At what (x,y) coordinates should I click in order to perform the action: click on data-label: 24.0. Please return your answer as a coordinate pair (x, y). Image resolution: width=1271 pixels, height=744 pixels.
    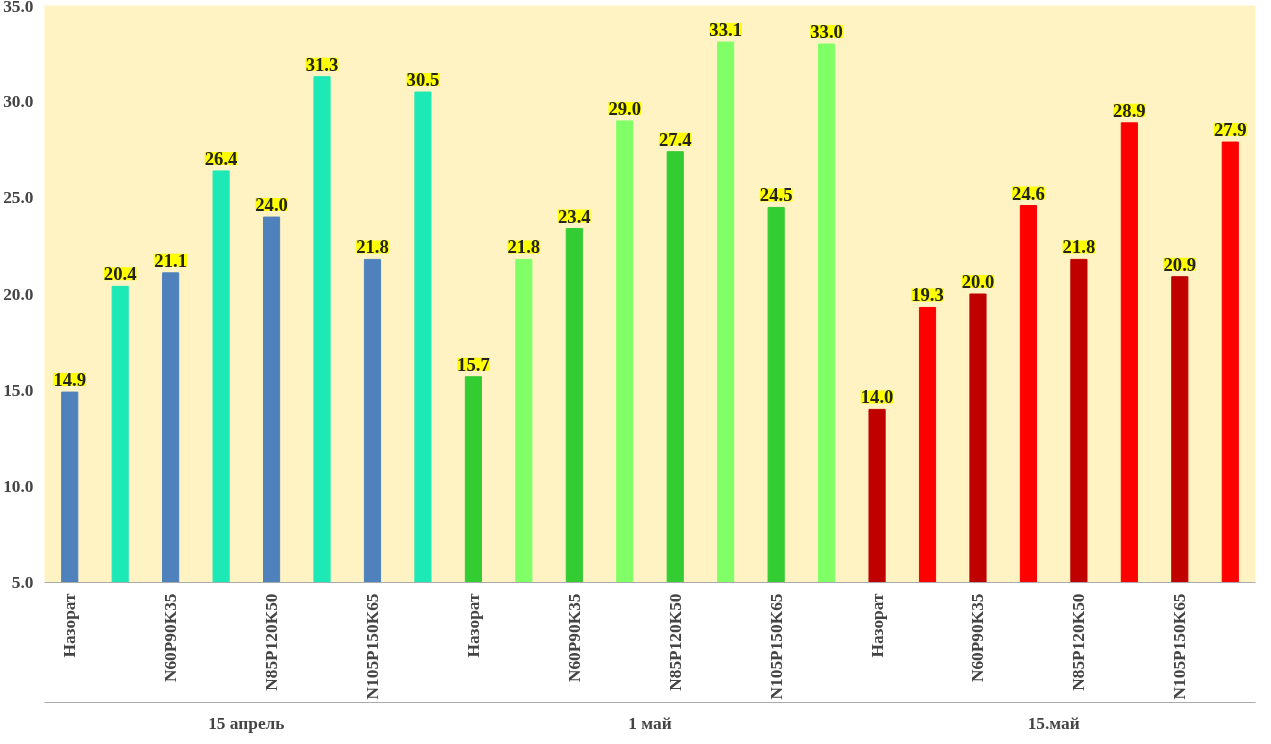
    Looking at the image, I should click on (271, 205).